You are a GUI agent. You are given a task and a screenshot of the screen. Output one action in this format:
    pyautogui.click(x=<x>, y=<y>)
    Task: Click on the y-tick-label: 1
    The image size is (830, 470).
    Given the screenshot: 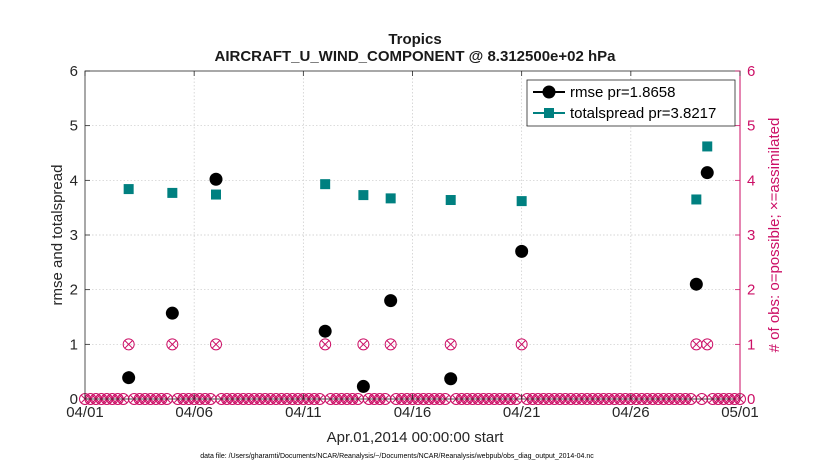 What is the action you would take?
    pyautogui.click(x=74, y=344)
    